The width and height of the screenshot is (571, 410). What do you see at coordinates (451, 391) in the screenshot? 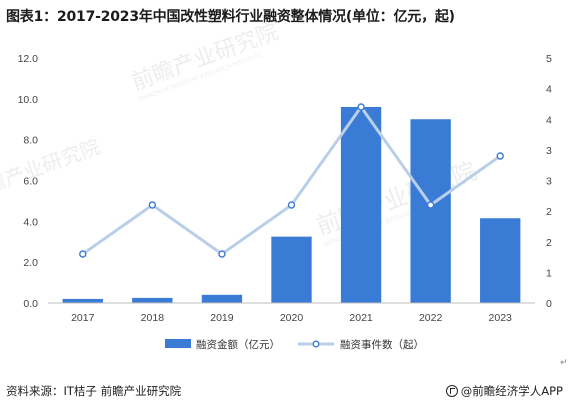
I see `brand-logo-icon` at bounding box center [451, 391].